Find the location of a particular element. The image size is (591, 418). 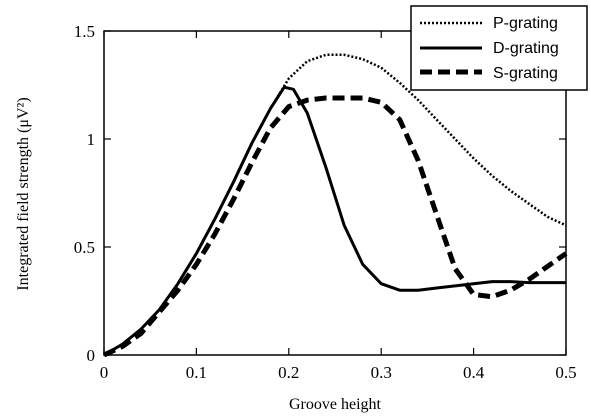

x-tick-label: 0.3 is located at coordinates (381, 372).